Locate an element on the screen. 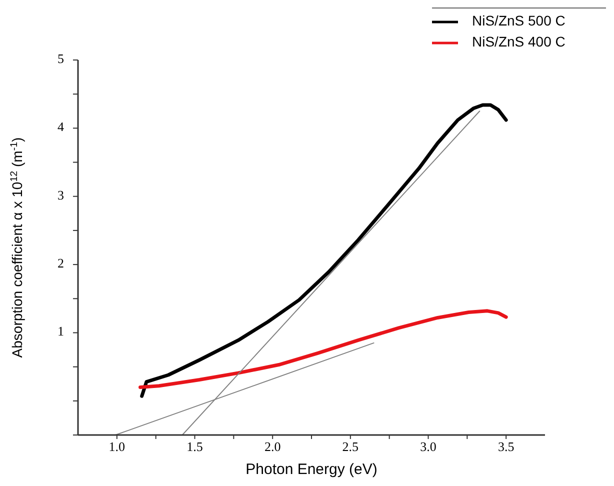  x-tick-label: 1.5 is located at coordinates (194, 446).